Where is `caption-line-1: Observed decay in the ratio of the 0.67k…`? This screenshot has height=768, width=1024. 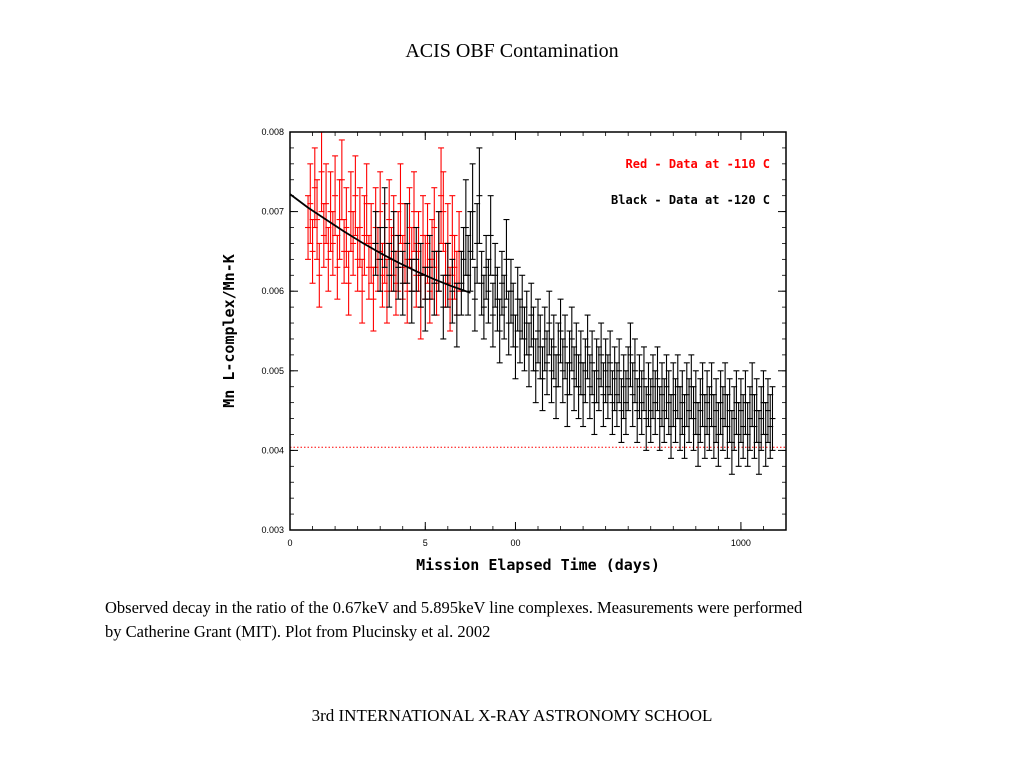 caption-line-1: Observed decay in the ratio of the 0.67k… is located at coordinates (454, 607).